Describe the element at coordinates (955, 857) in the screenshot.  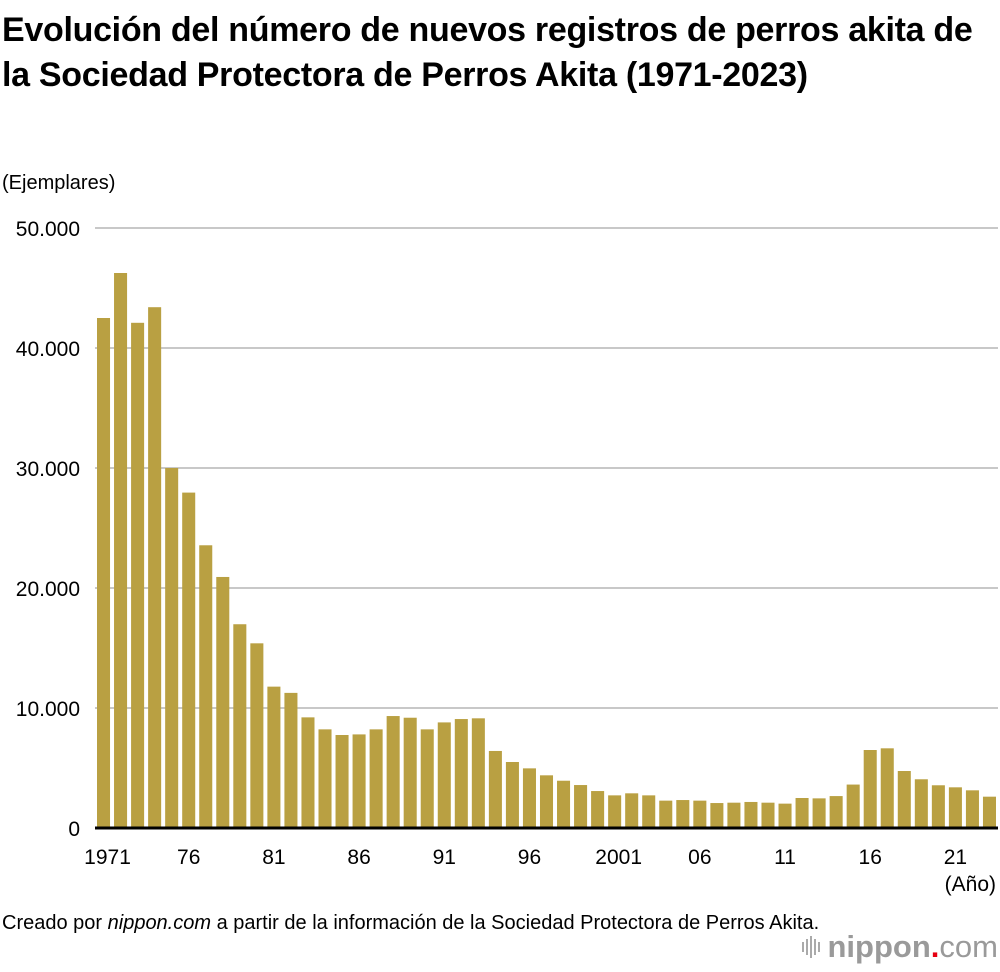
I see `x-tick-label: 21` at that location.